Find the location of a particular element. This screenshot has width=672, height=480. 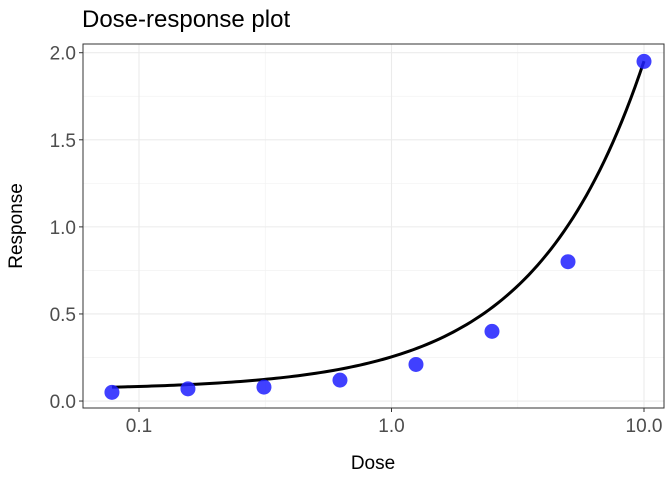

x-axis-label: Dose is located at coordinates (373, 463).